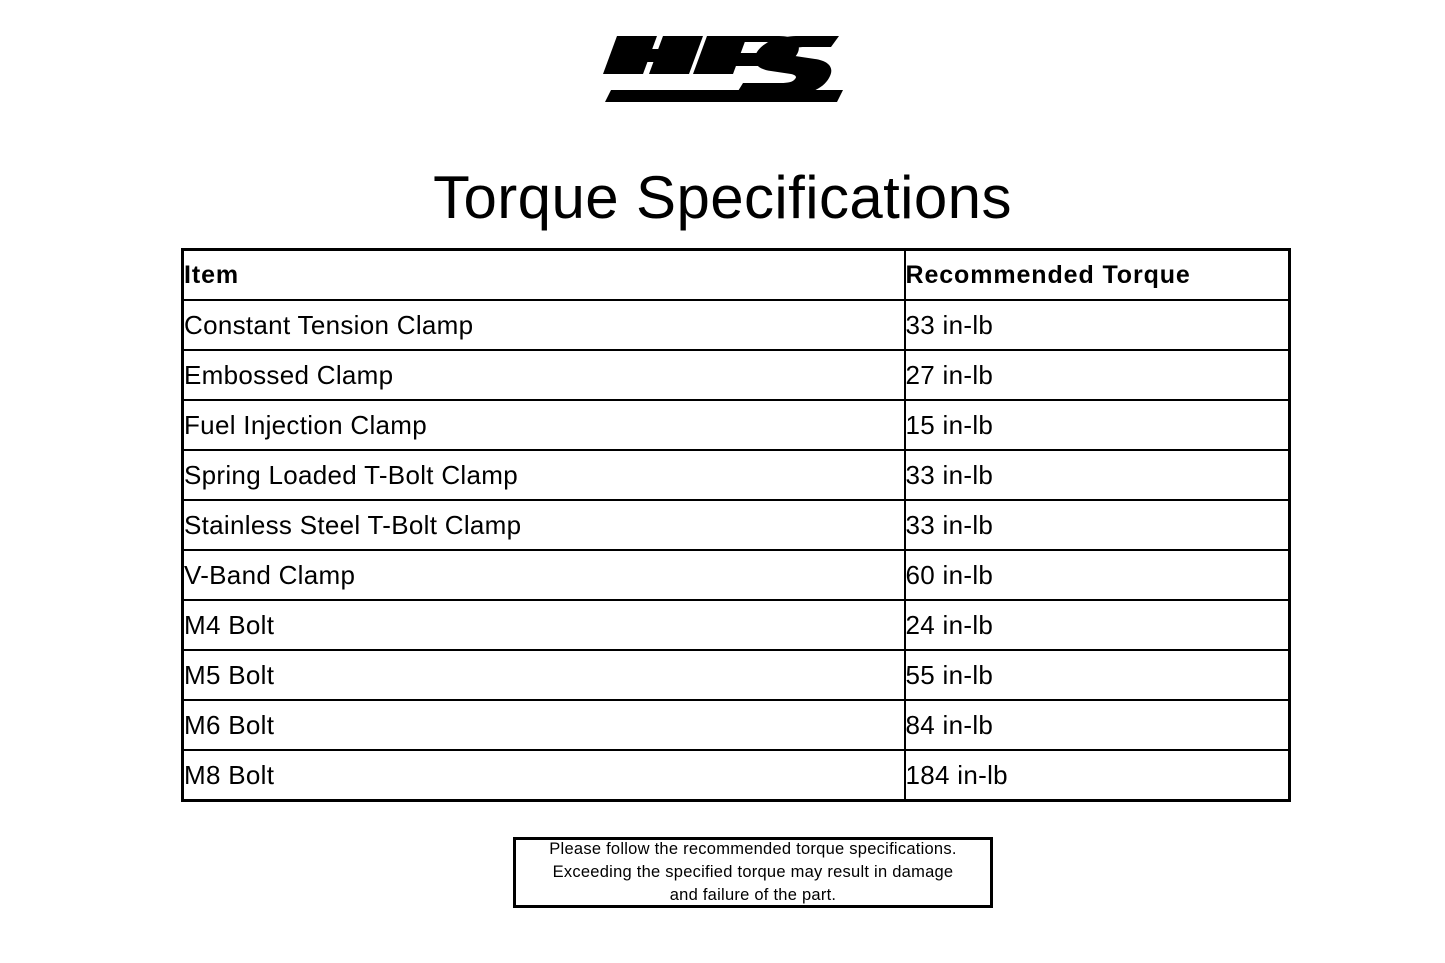 The height and width of the screenshot is (963, 1445). Describe the element at coordinates (753, 895) in the screenshot. I see `note-line: and failure of the part.` at that location.